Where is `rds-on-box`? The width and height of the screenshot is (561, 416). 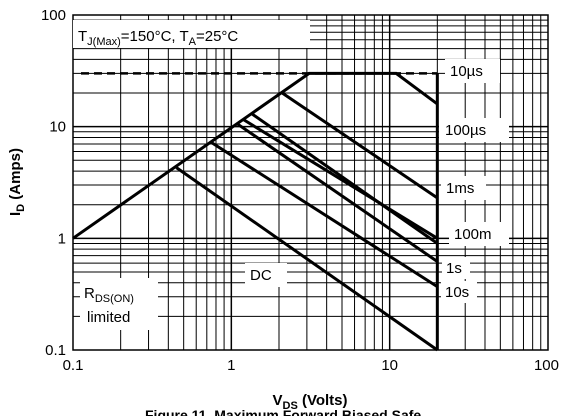 rds-on-box is located at coordinates (119, 304).